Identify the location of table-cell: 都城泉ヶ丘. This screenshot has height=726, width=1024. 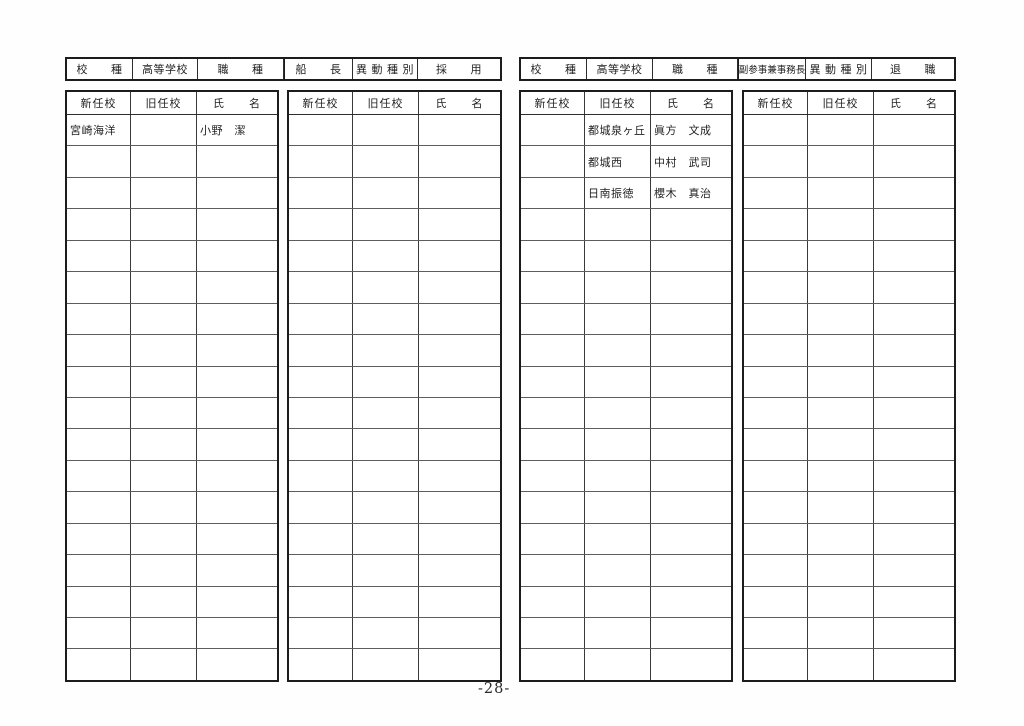
(618, 130).